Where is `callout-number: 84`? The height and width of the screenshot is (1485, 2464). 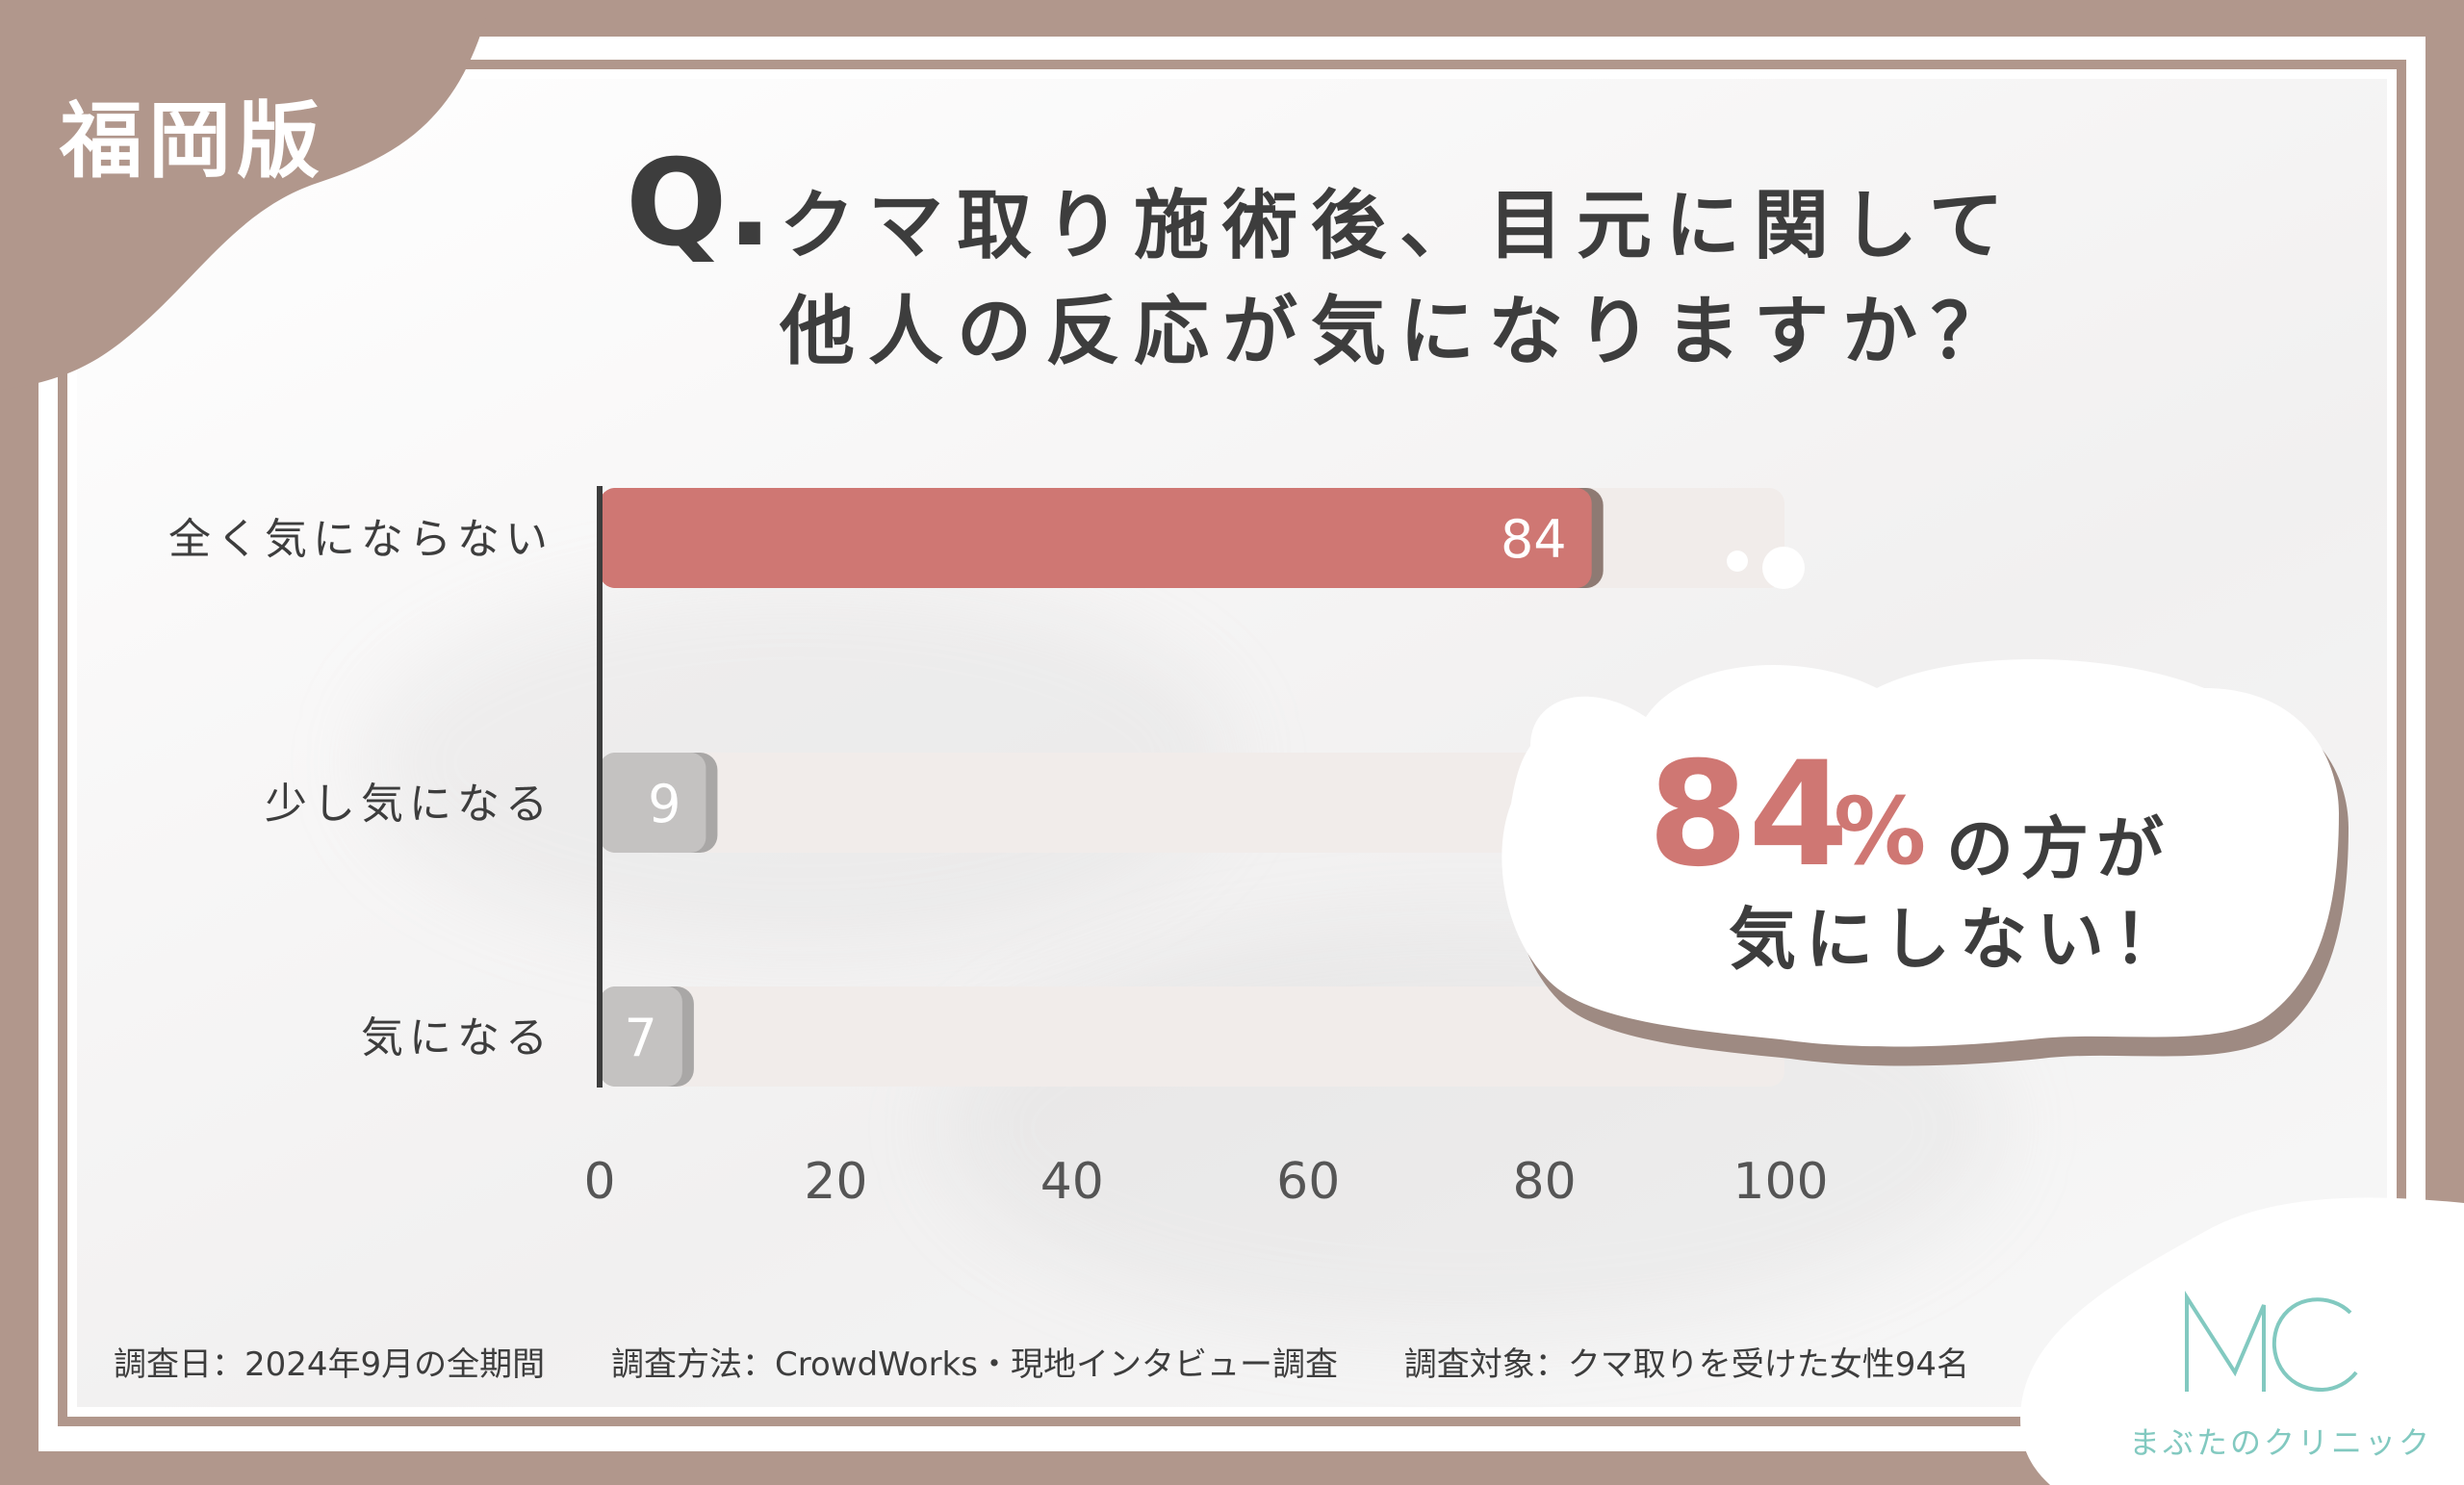
callout-number: 84 is located at coordinates (1748, 815).